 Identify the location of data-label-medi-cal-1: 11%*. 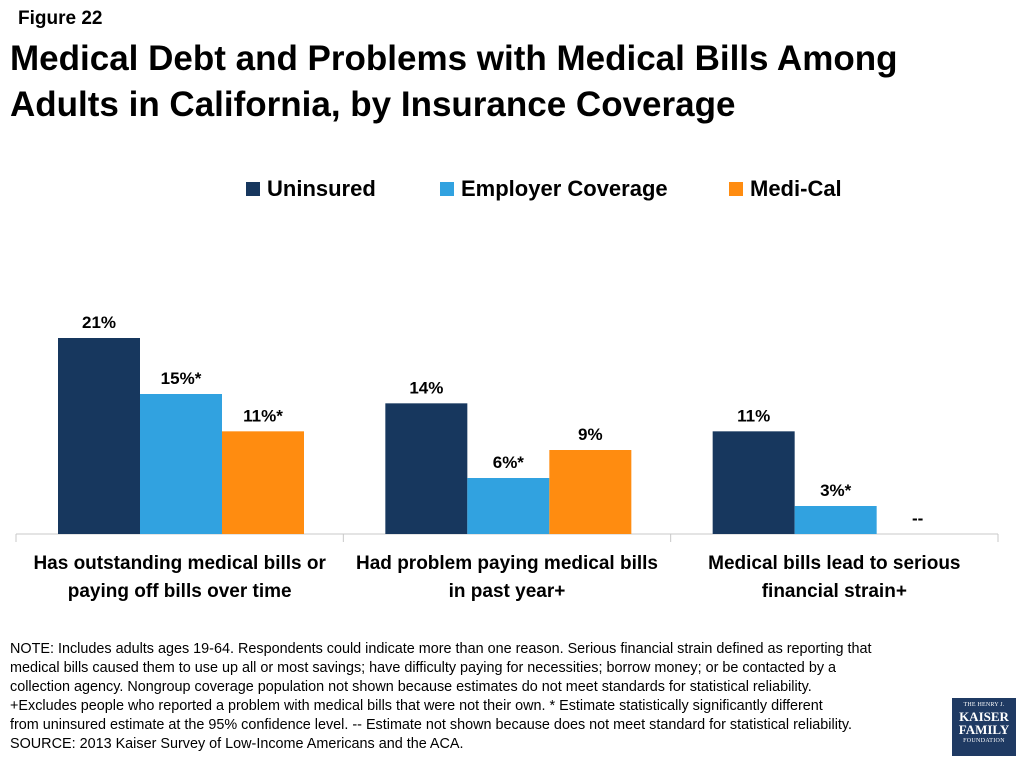
(263, 415).